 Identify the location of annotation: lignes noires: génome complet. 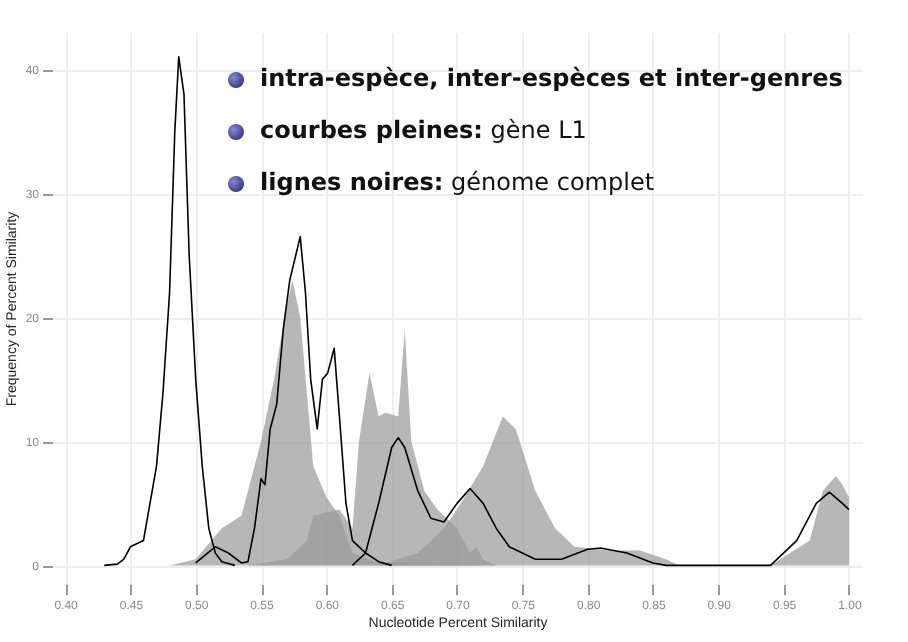
(457, 183).